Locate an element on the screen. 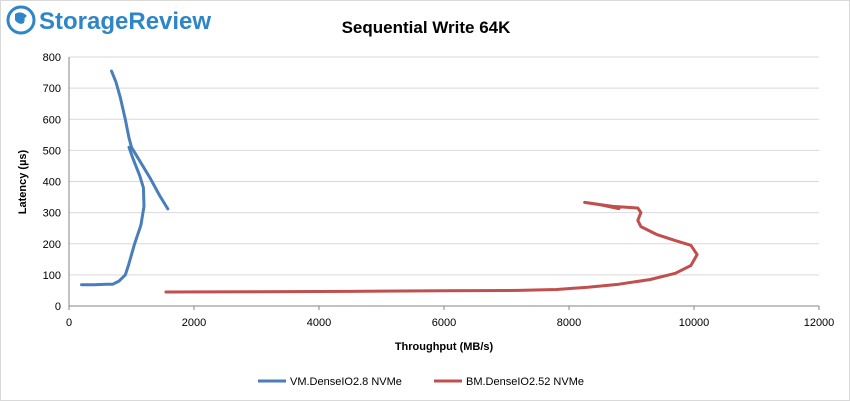 This screenshot has height=401, width=850. x-tick-labels: 0 2000 4000 6000 8000 10000 12000 is located at coordinates (450, 323).